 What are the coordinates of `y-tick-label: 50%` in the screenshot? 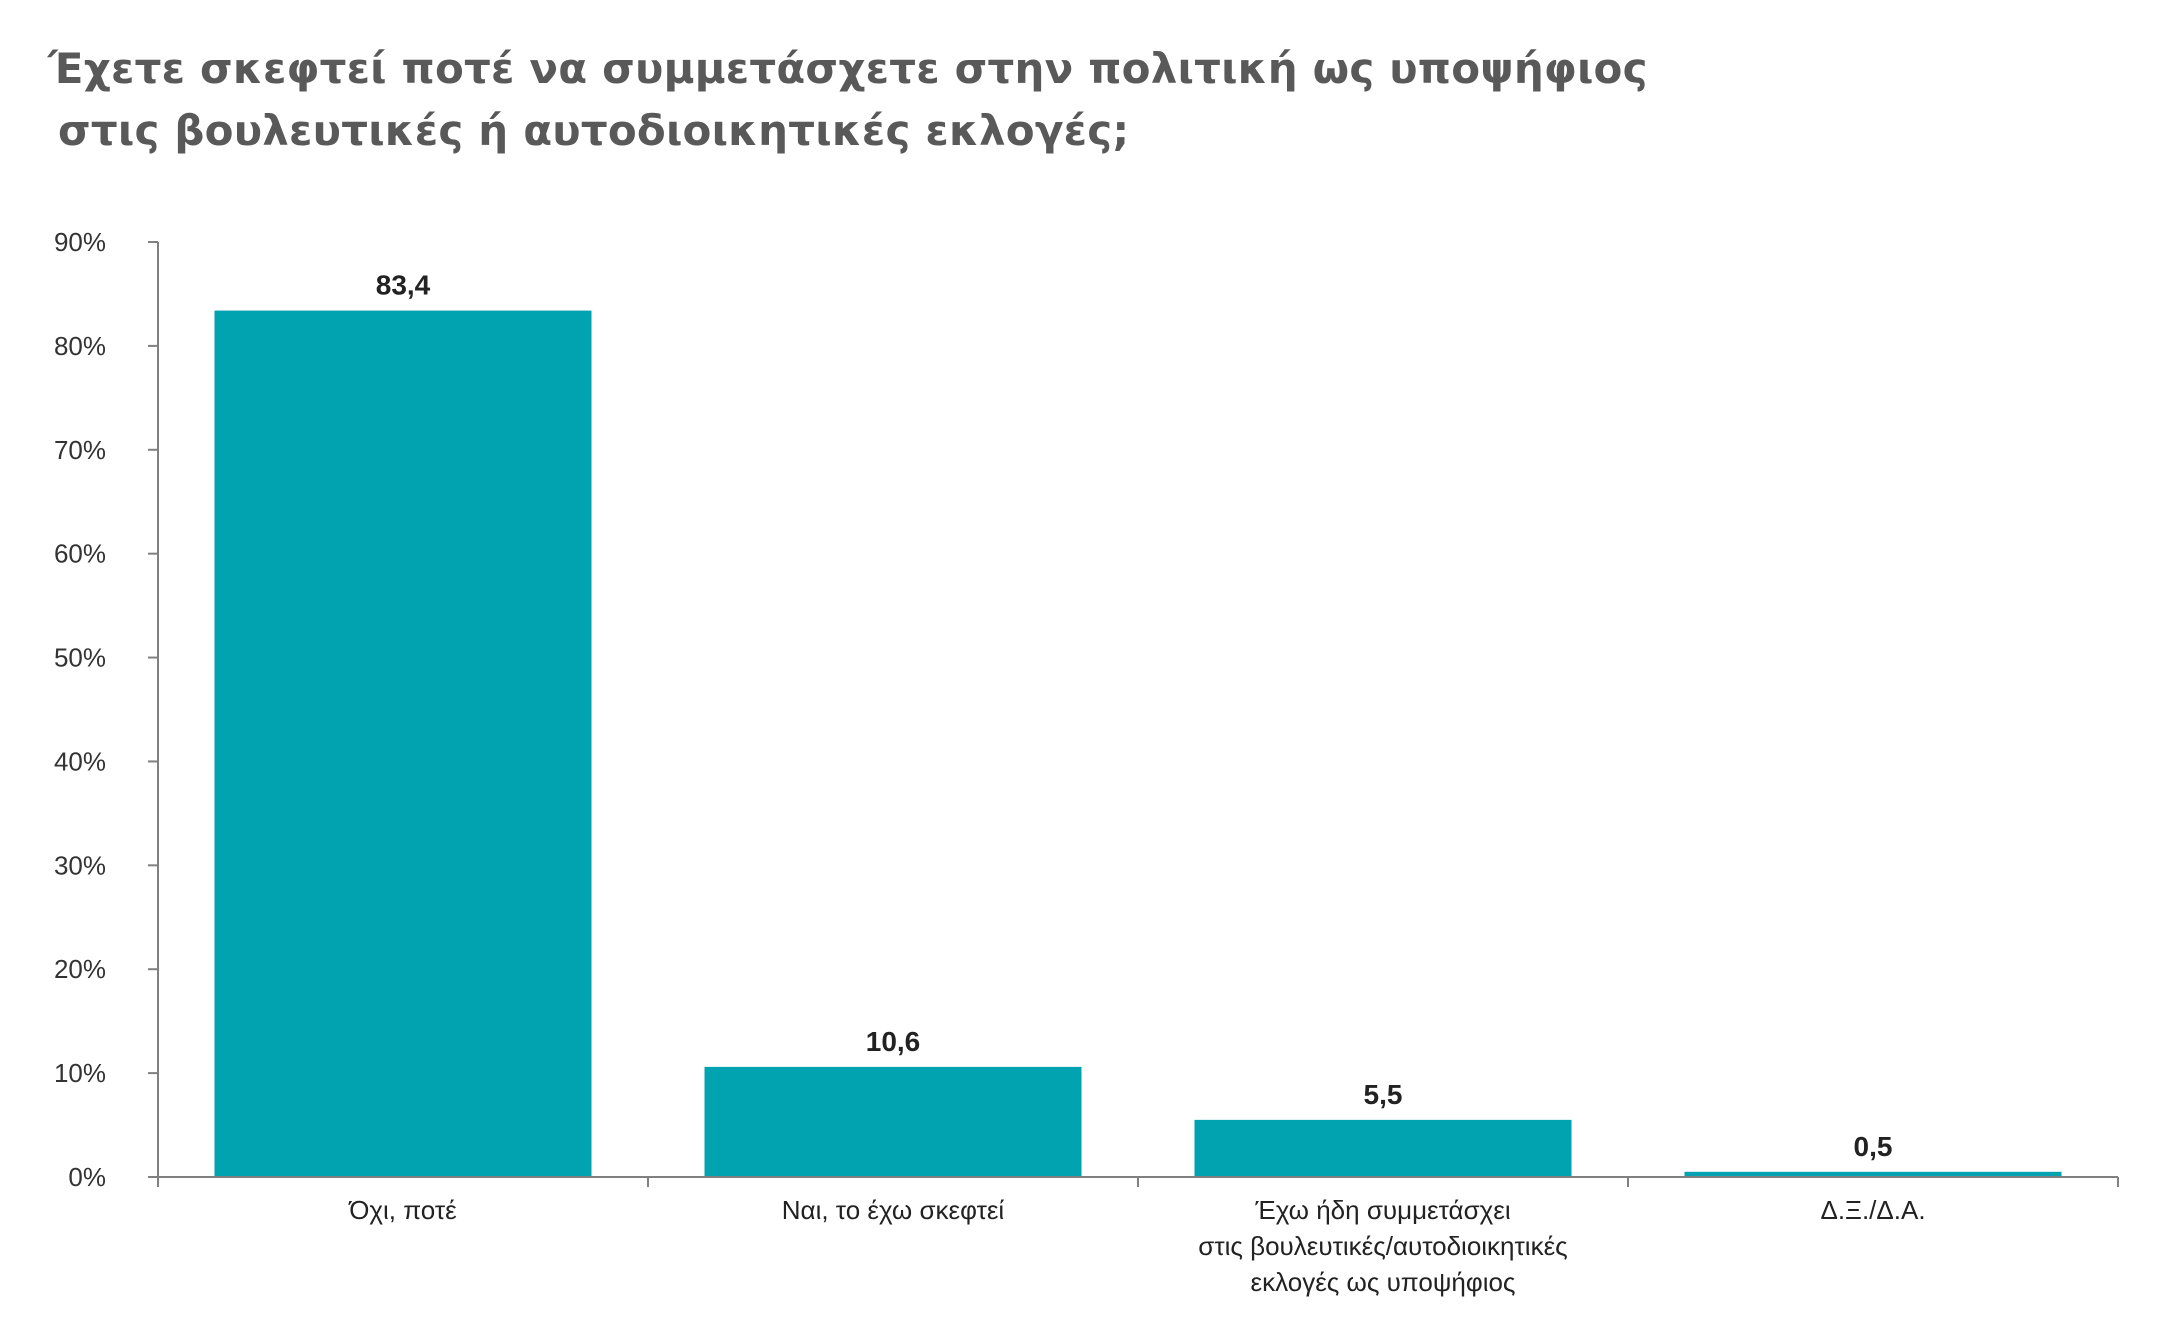 It's located at (80, 658).